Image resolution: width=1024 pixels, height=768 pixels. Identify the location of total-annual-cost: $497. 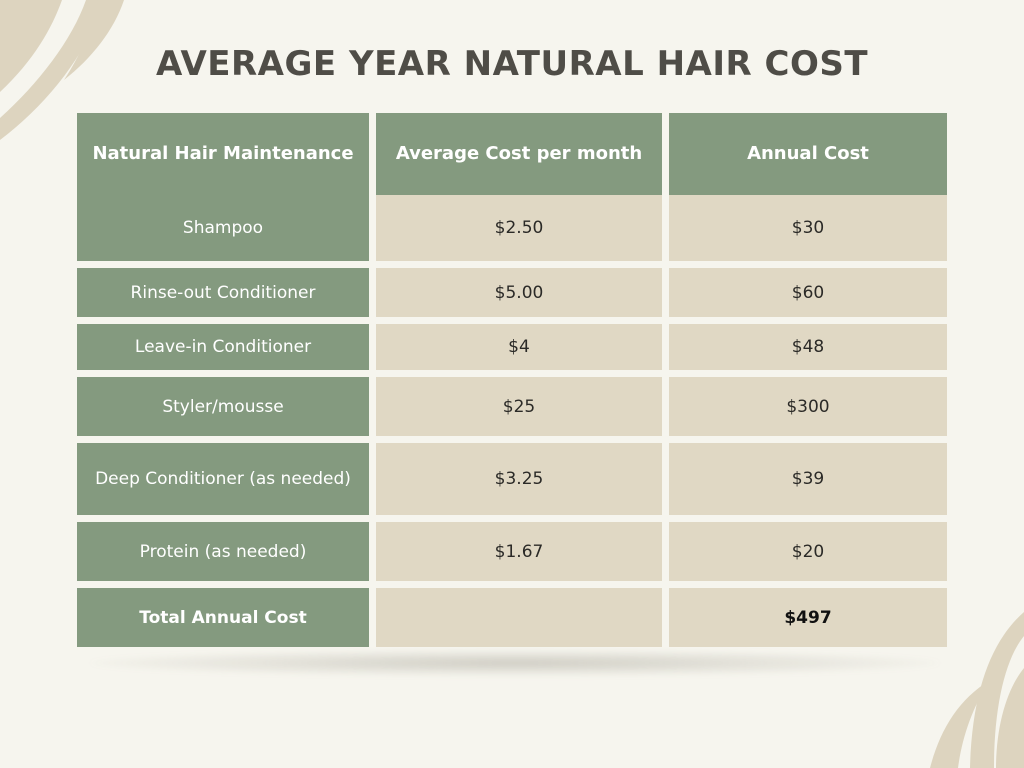
(804, 614).